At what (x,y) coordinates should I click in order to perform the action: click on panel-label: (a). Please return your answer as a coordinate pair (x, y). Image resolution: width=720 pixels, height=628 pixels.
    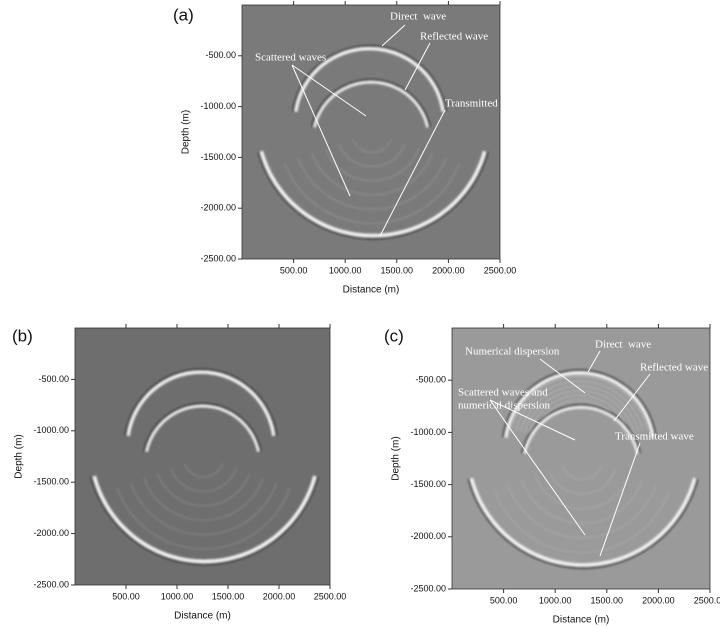
    Looking at the image, I should click on (183, 14).